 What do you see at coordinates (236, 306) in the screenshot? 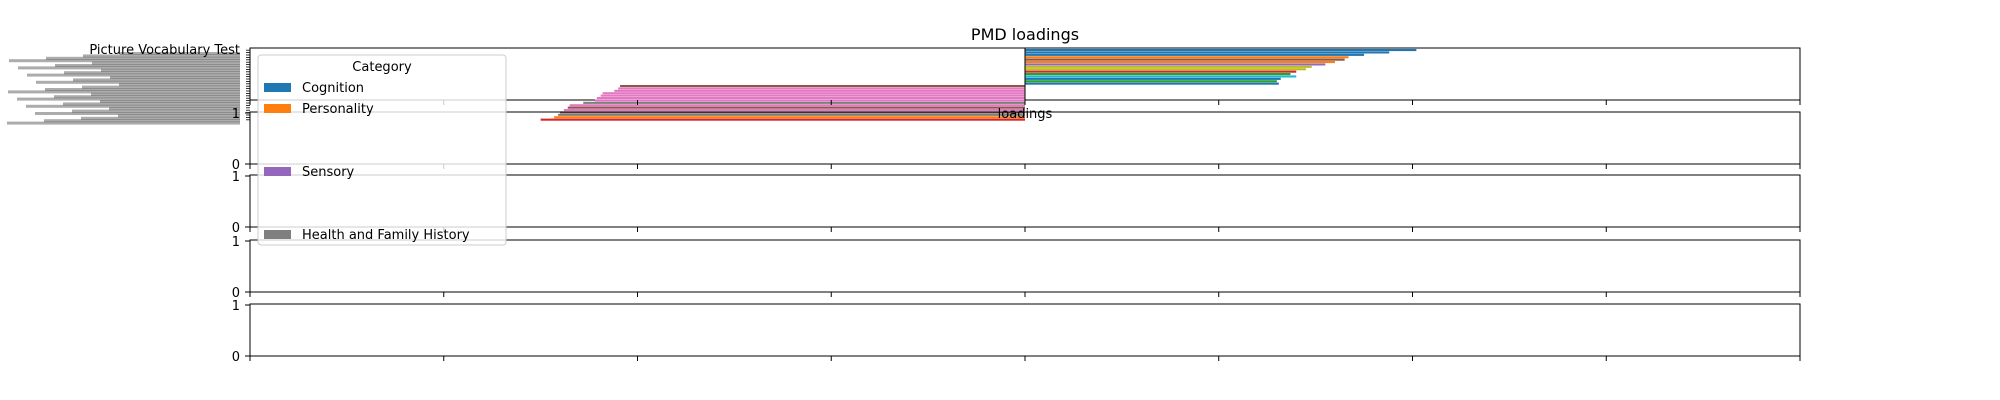
I see `y-tick-1-panel-4: 1` at bounding box center [236, 306].